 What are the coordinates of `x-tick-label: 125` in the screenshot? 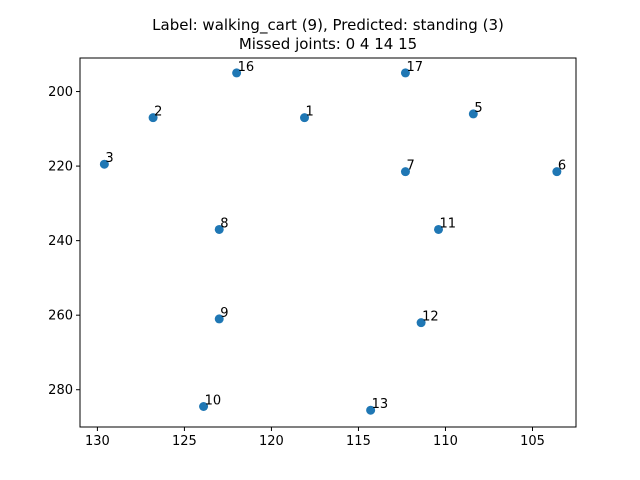 It's located at (184, 441).